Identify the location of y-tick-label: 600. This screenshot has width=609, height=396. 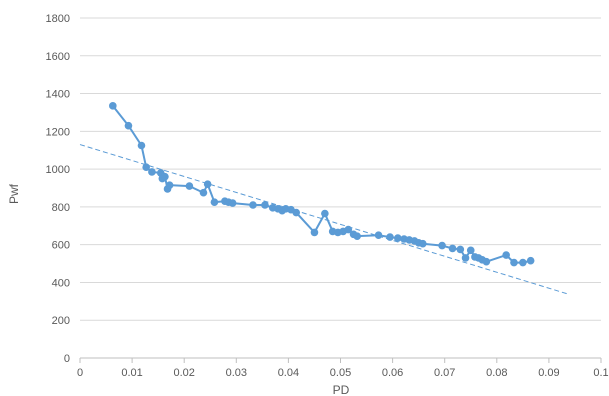
(61, 246).